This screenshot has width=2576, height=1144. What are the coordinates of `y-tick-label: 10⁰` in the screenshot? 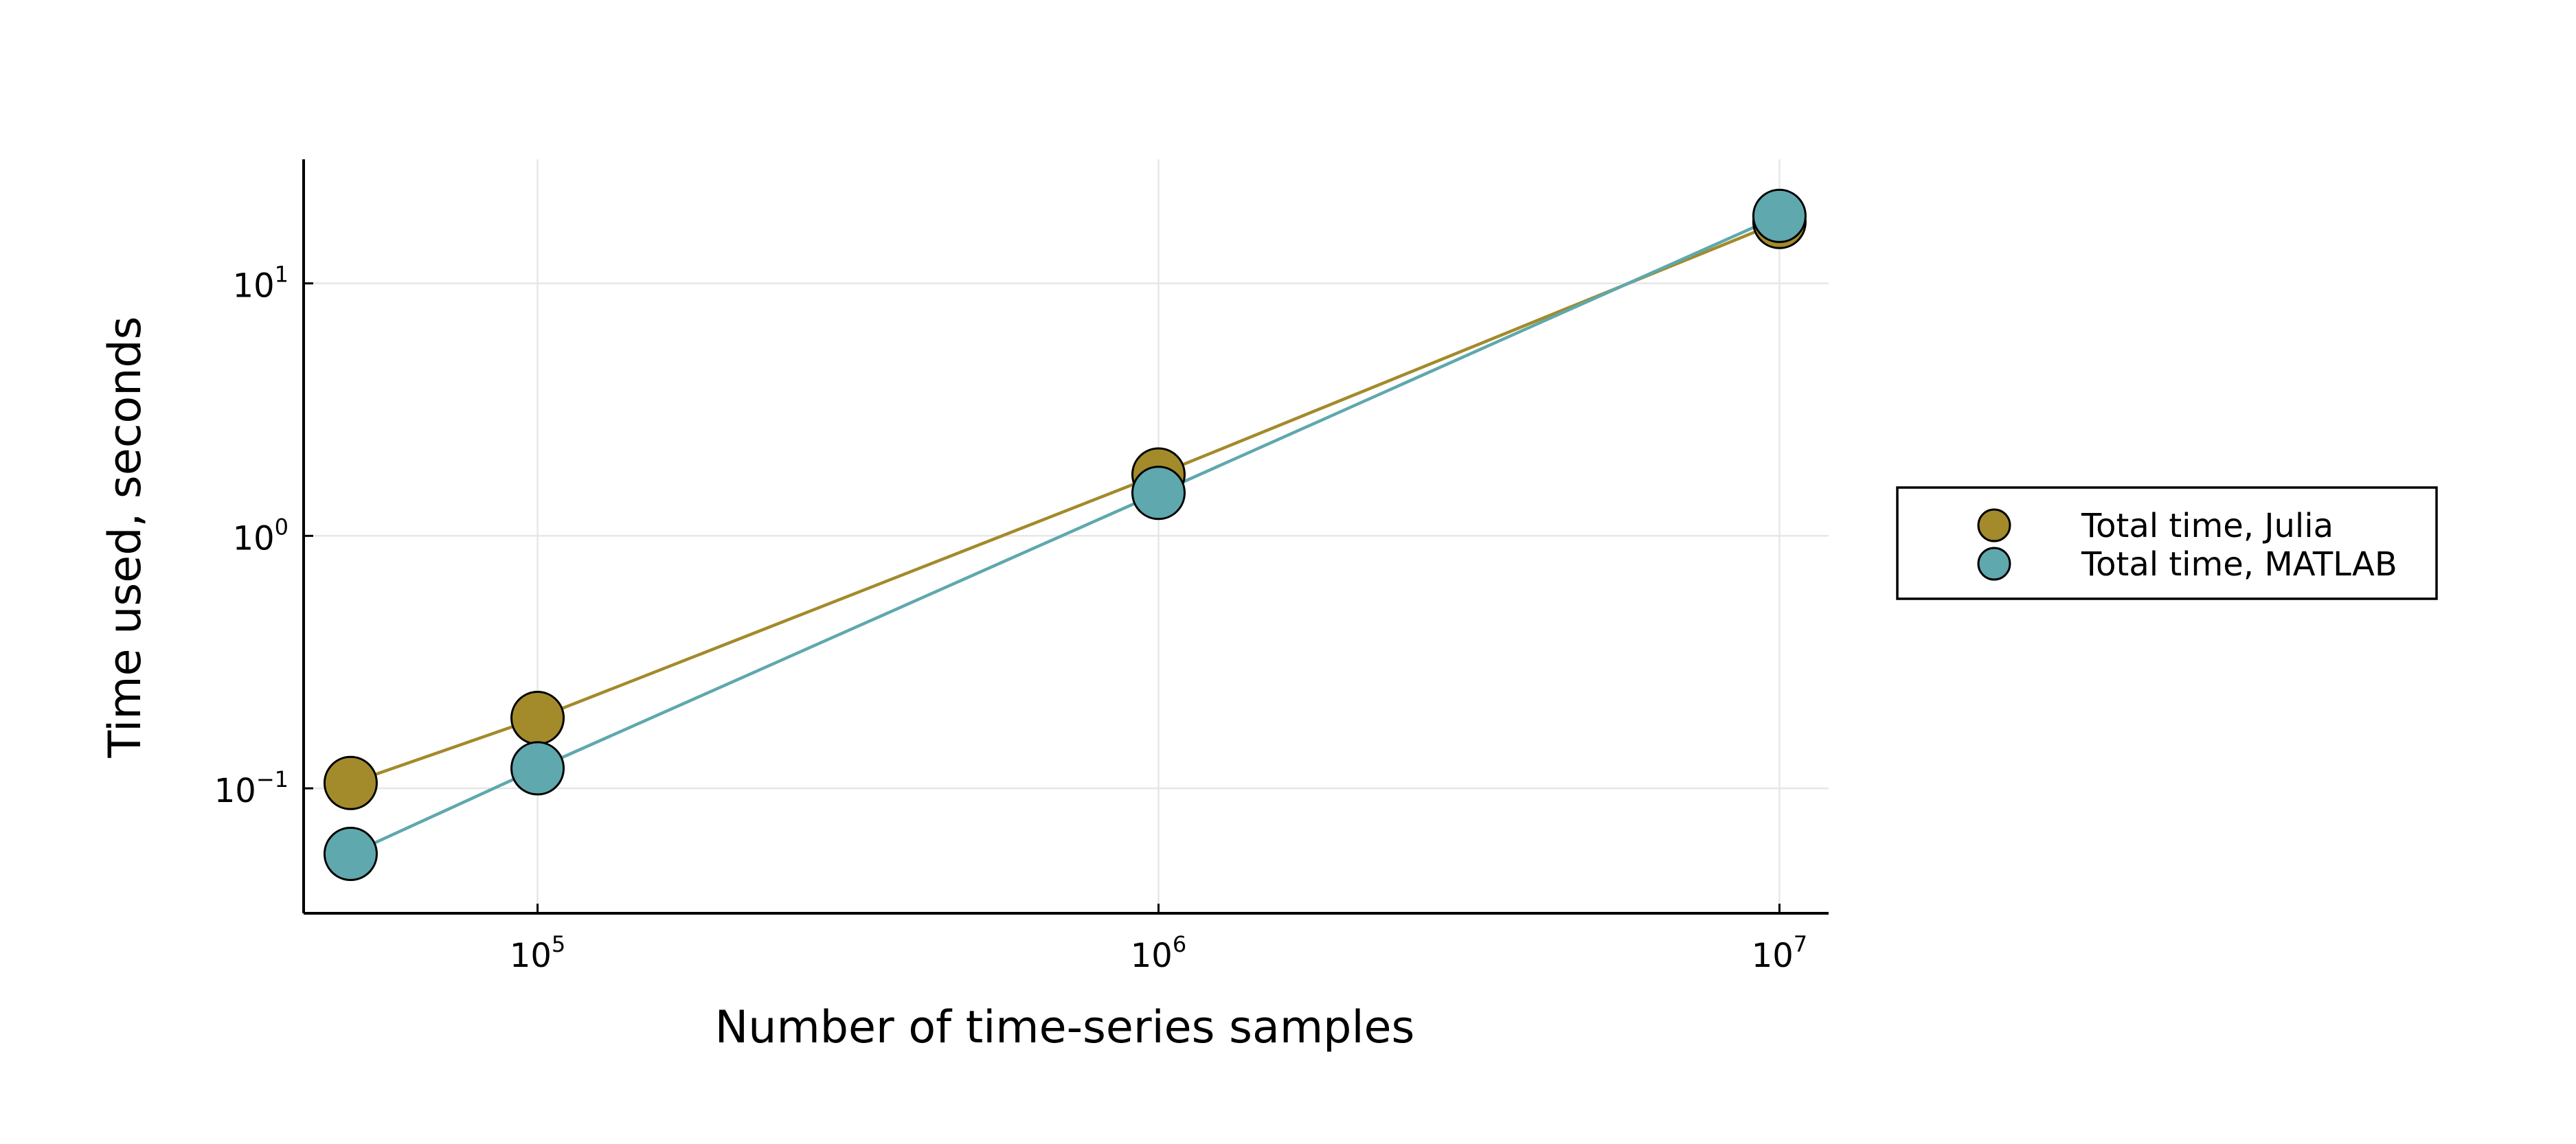 It's located at (261, 536).